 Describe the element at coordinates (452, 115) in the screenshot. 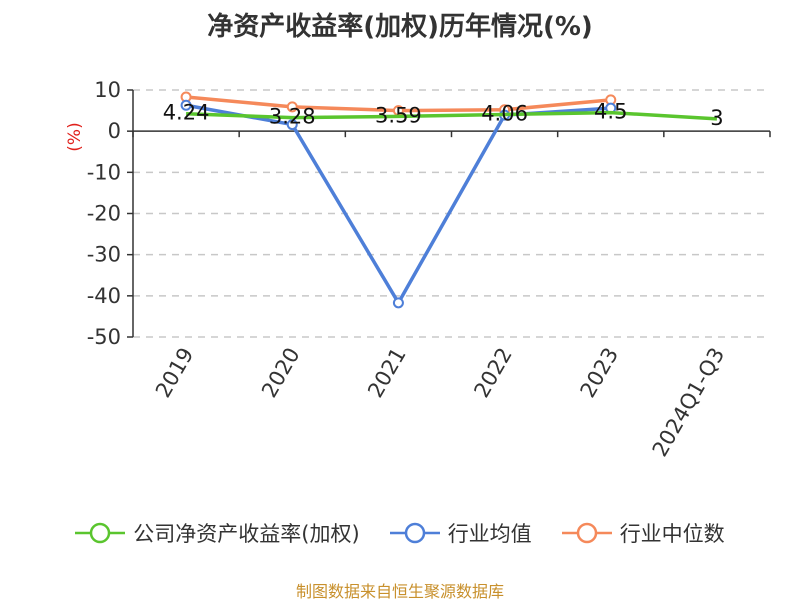

I see `series-line` at that location.